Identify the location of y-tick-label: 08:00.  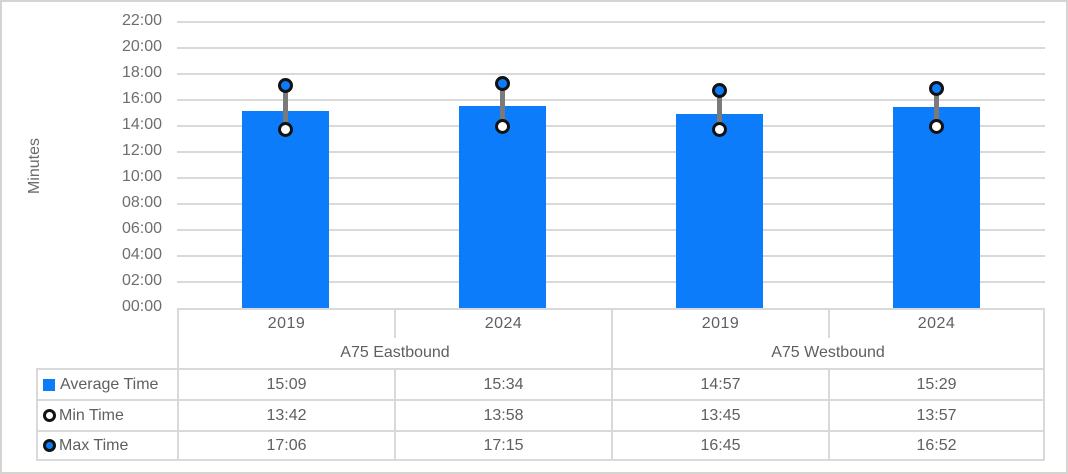
(141, 202).